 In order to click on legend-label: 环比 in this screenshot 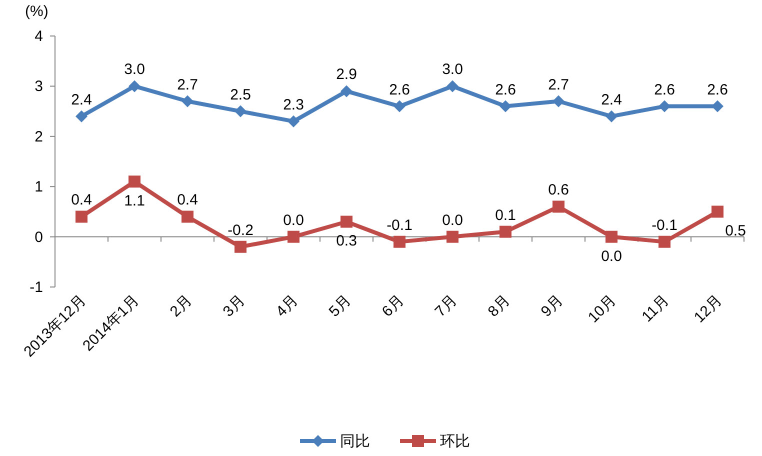, I will do `click(455, 441)`.